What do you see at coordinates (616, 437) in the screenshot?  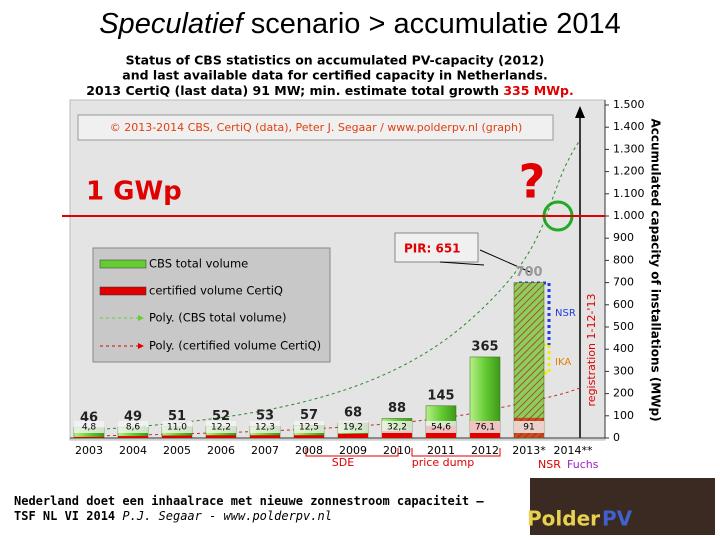 I see `y-tick-label: 0` at bounding box center [616, 437].